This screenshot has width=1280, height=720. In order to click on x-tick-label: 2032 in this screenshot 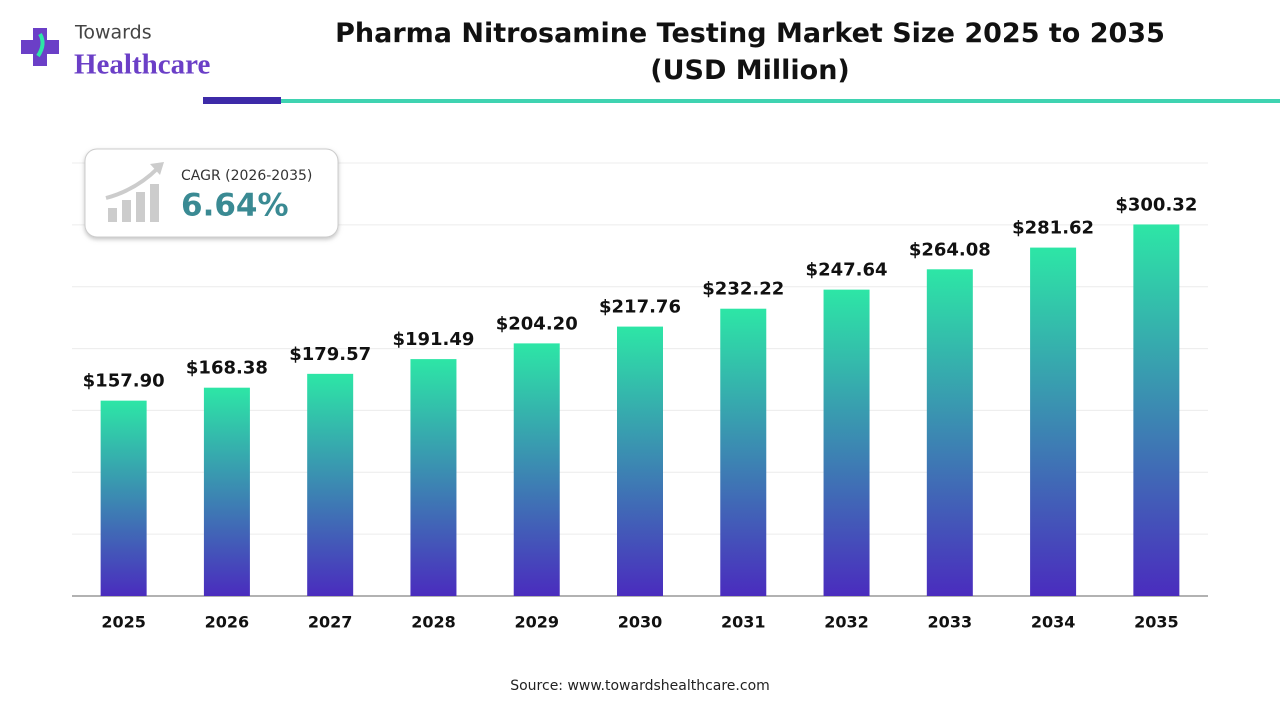, I will do `click(846, 622)`.